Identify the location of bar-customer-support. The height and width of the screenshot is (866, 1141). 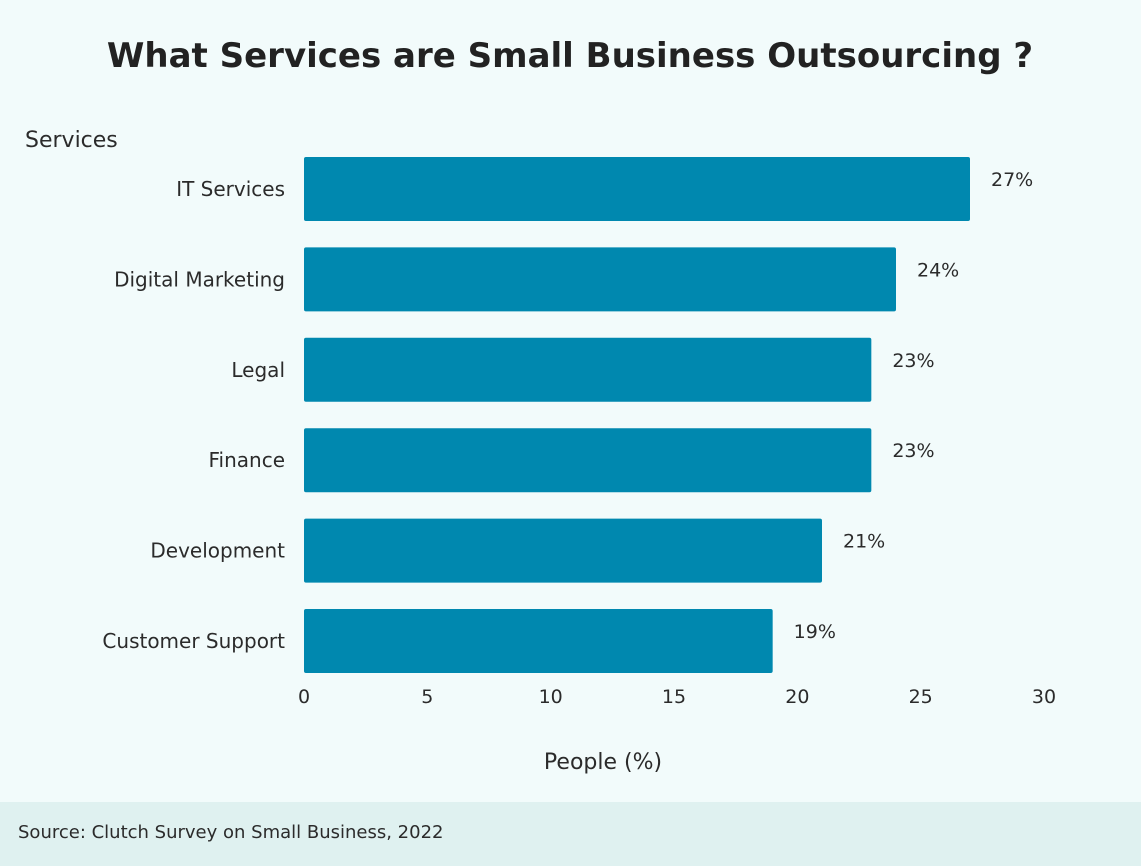
(538, 641).